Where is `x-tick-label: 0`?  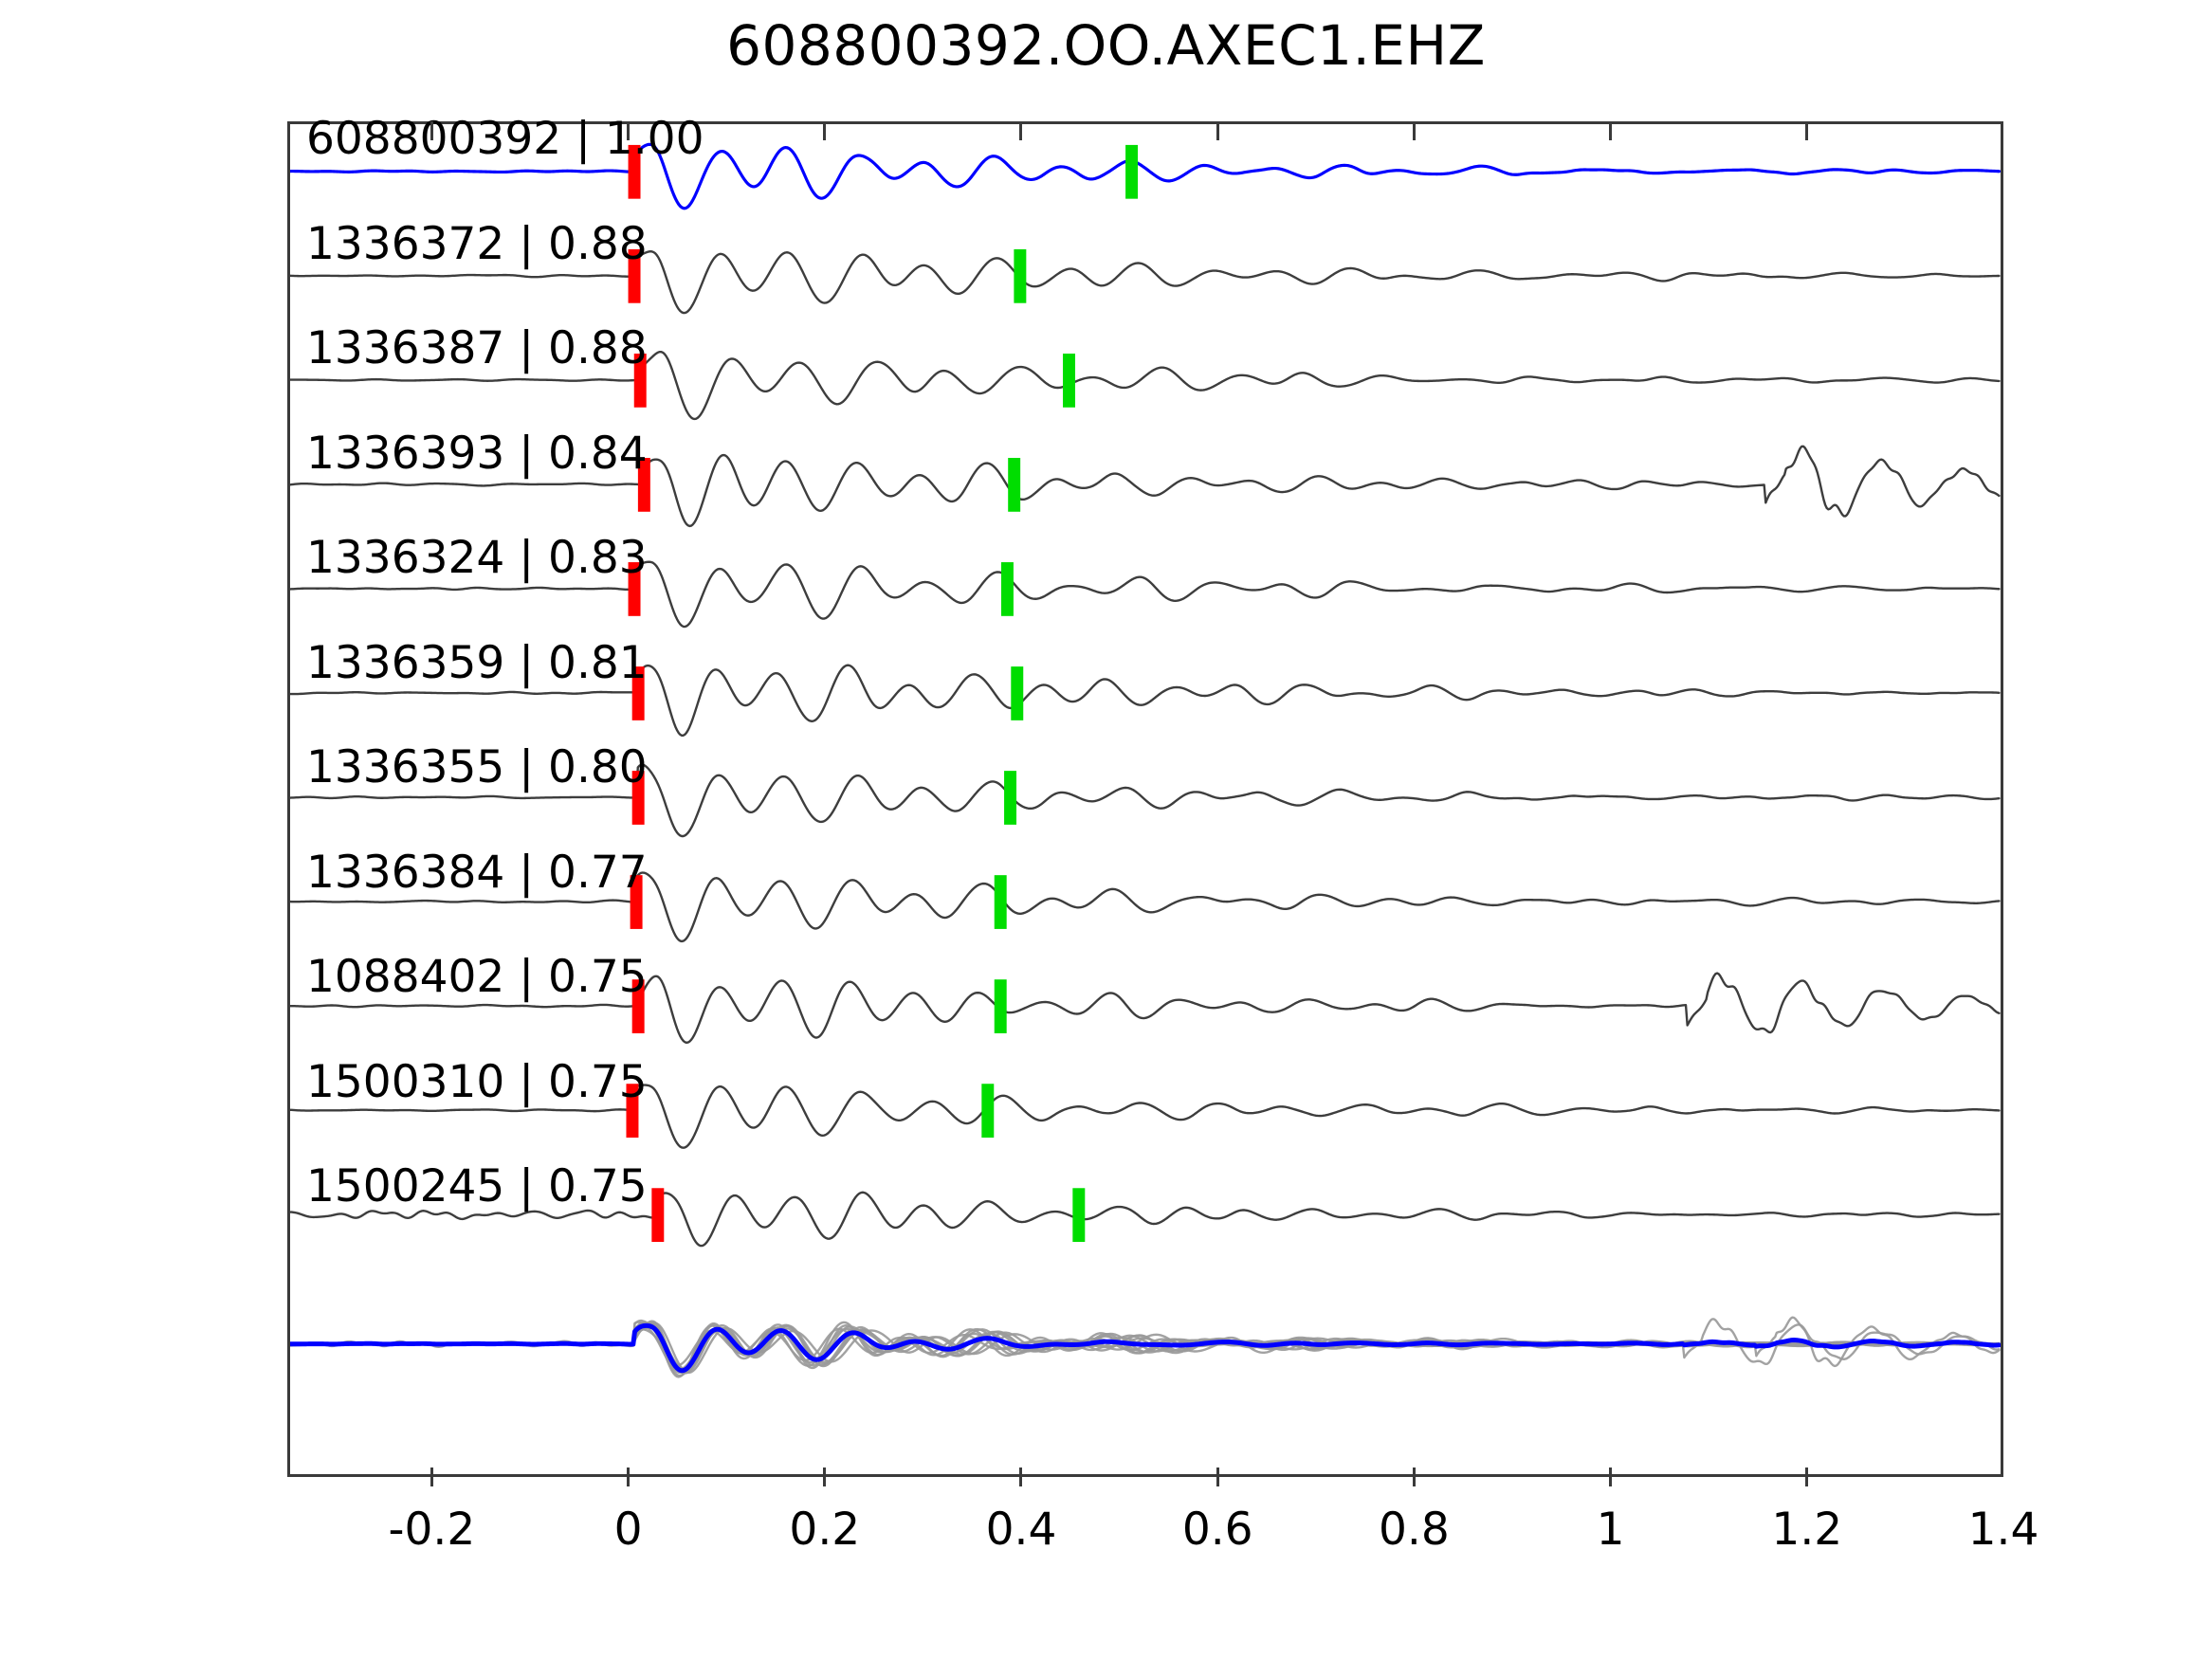
x-tick-label: 0 is located at coordinates (628, 1530).